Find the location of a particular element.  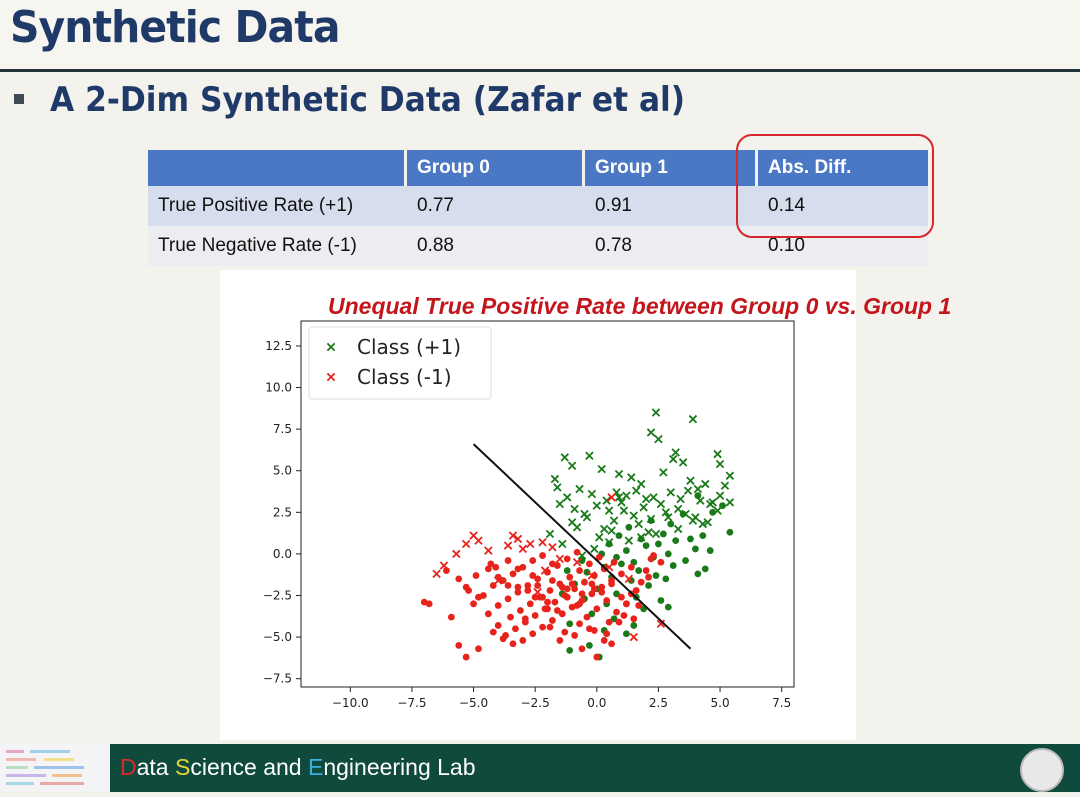

title-divider is located at coordinates (540, 70).